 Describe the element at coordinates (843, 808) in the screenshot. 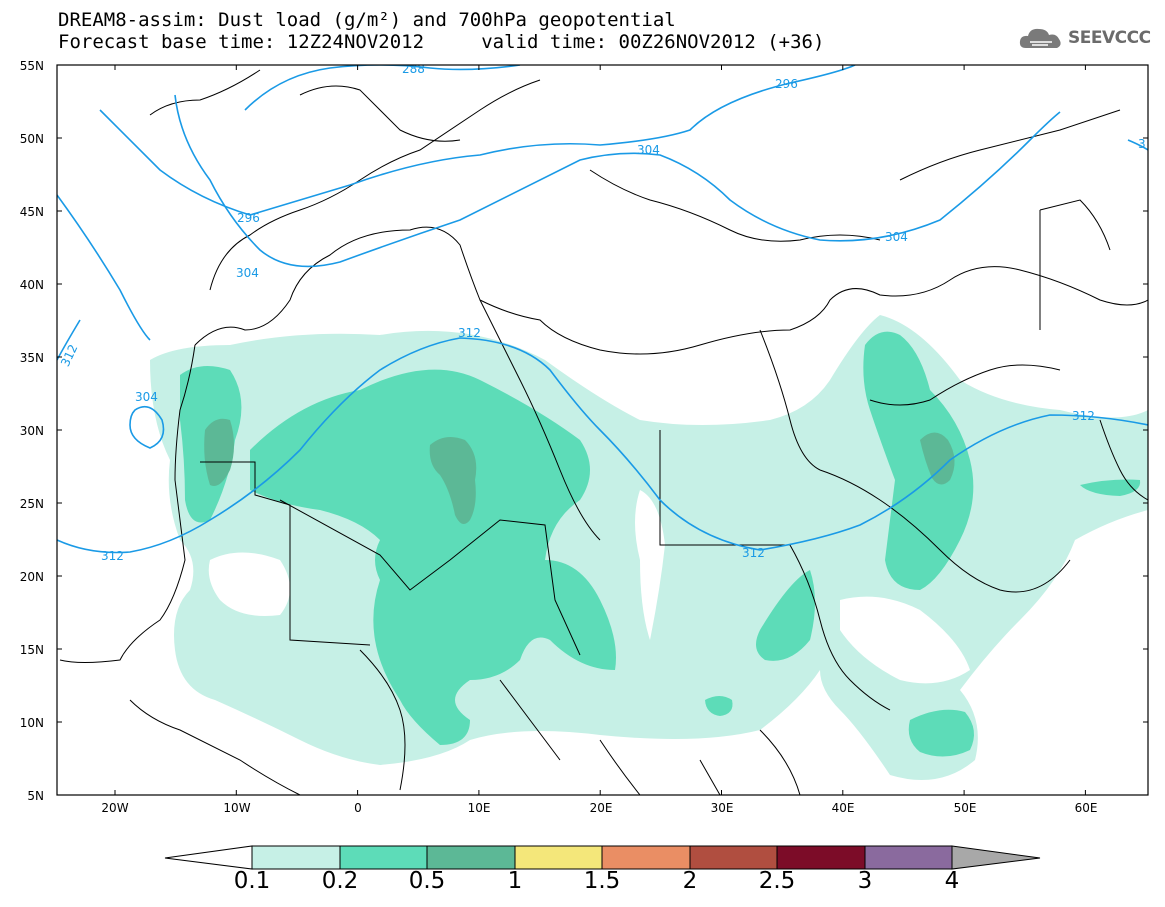

I see `lon-label: 40E` at that location.